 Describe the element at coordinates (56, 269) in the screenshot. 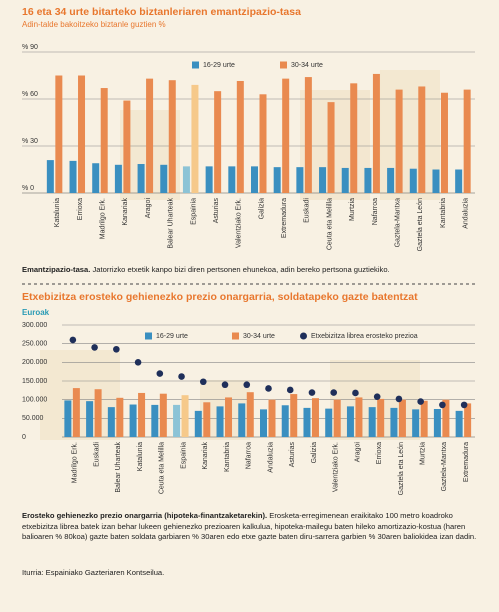

I see `caption-title: Emantzipazio-tasa.` at that location.